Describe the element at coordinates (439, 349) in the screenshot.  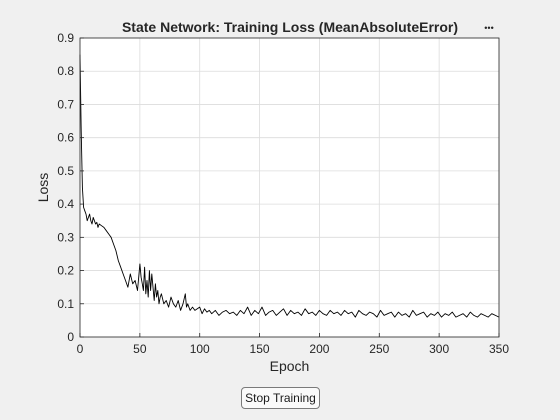
I see `x-tick-label: 300` at that location.